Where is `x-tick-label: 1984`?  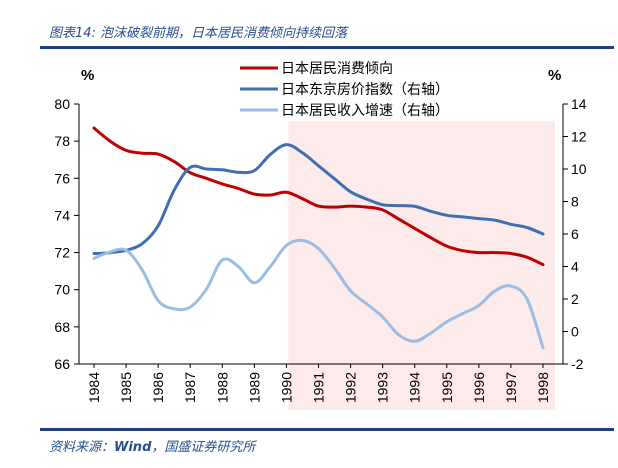
x-tick-label: 1984 is located at coordinates (94, 387).